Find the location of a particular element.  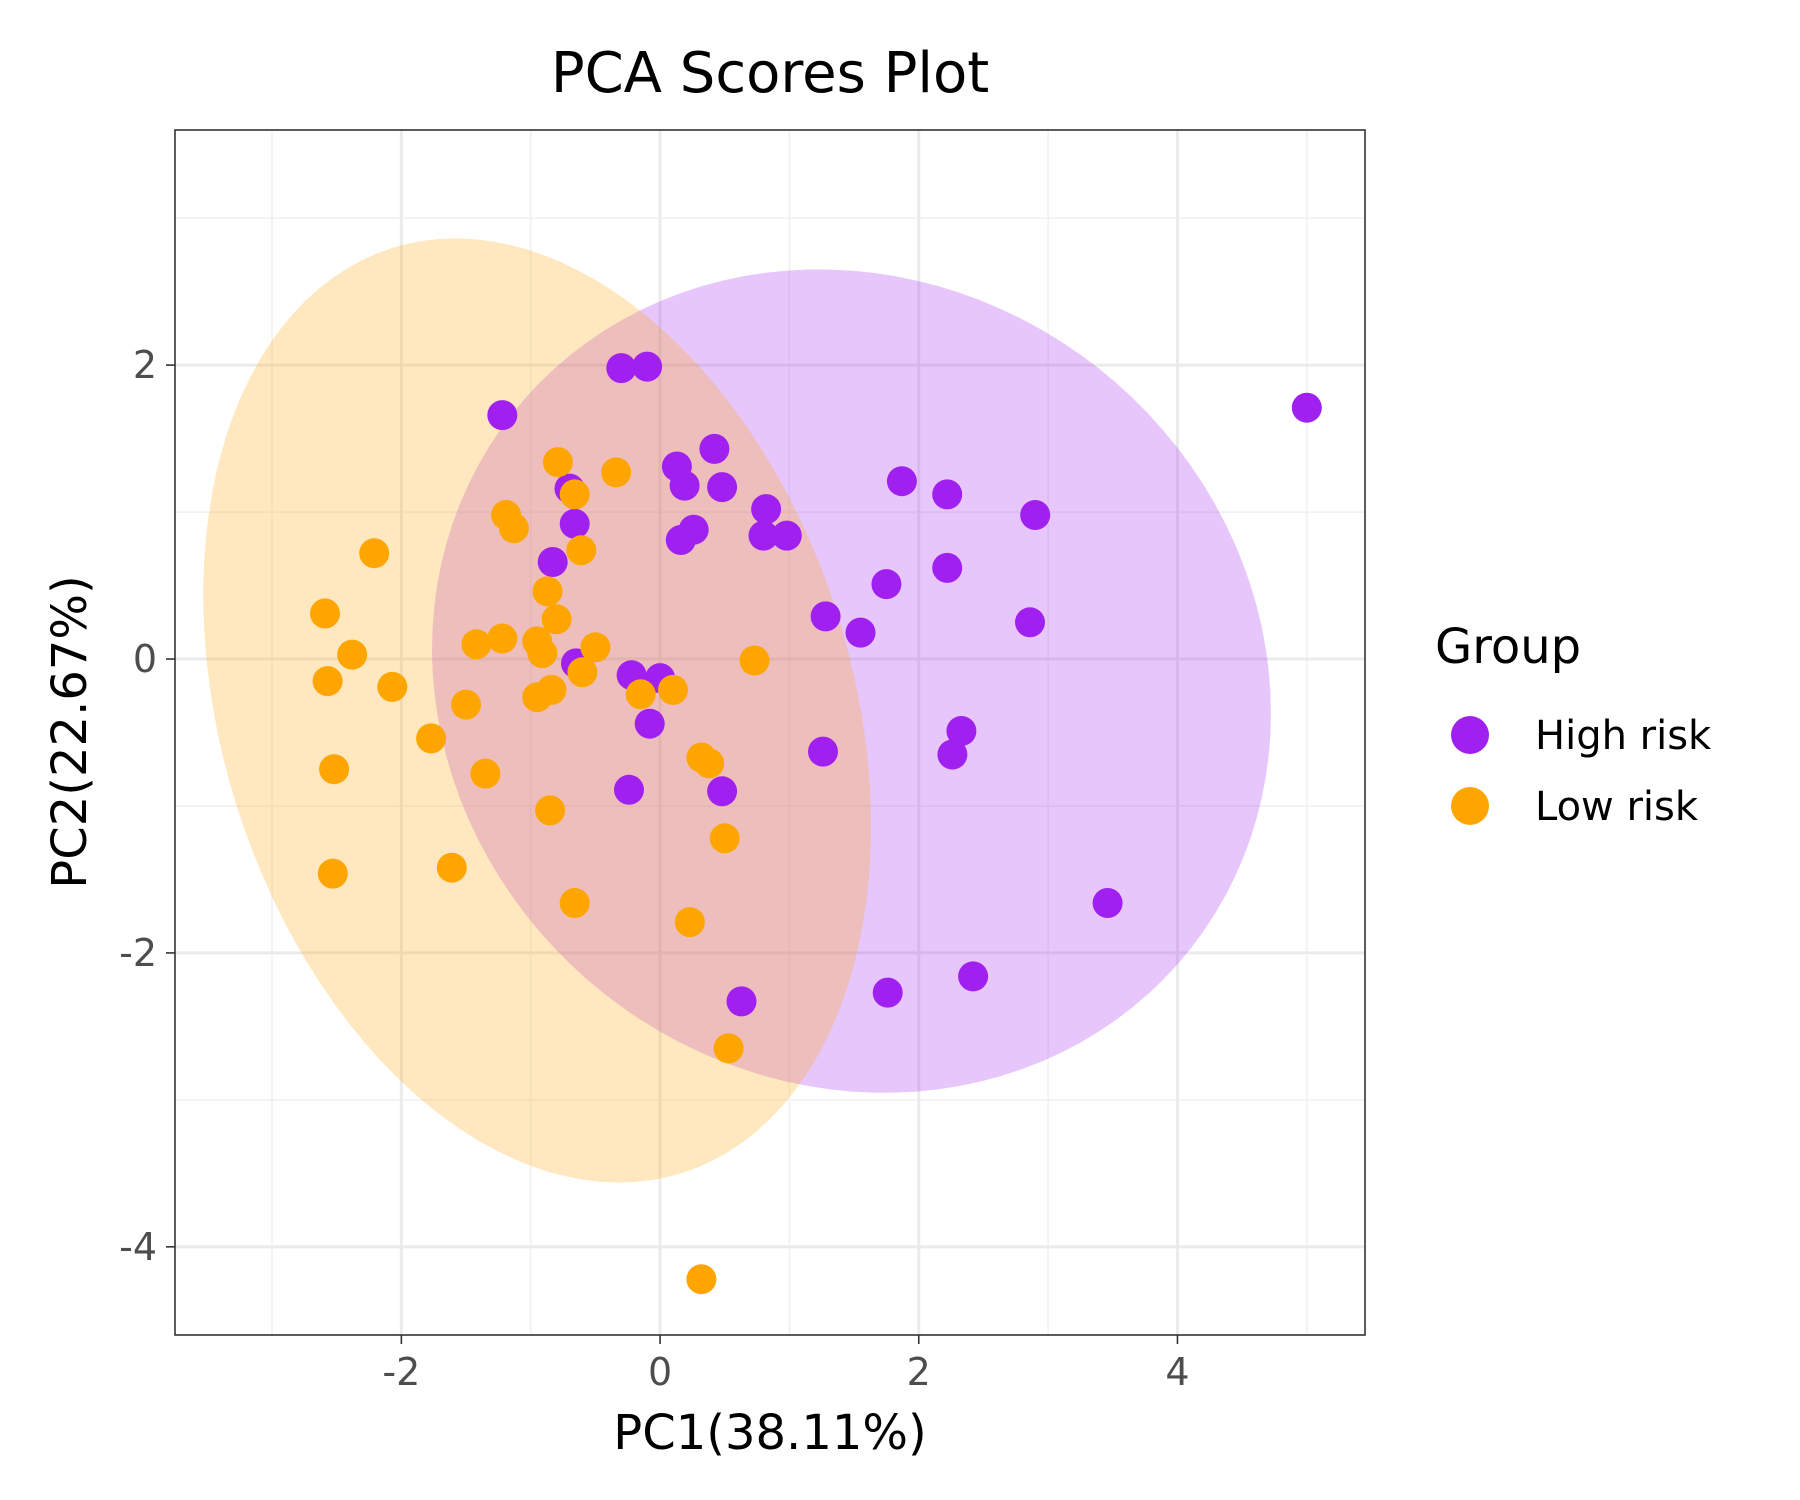

legend-items: High risk Low risk is located at coordinates (1581, 771).